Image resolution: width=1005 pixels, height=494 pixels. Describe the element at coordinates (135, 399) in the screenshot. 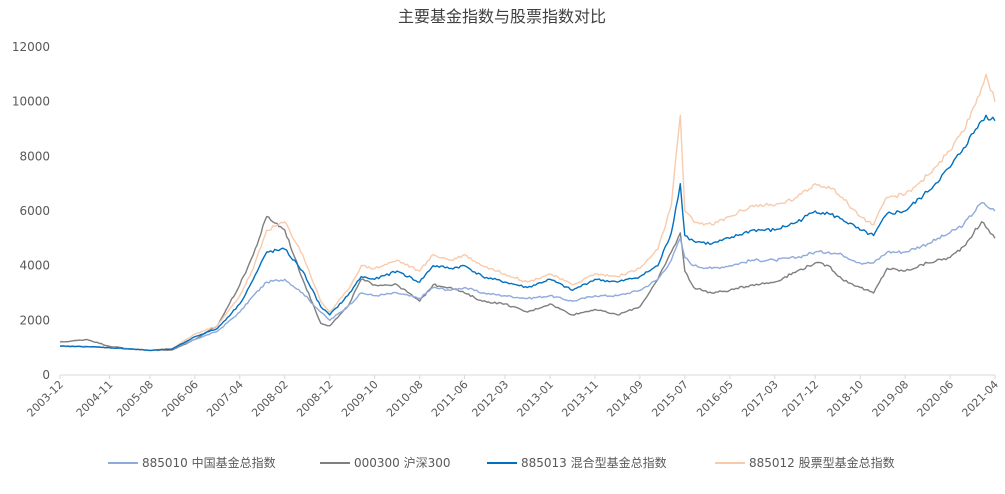

I see `x-tick-label: 2005-08` at that location.